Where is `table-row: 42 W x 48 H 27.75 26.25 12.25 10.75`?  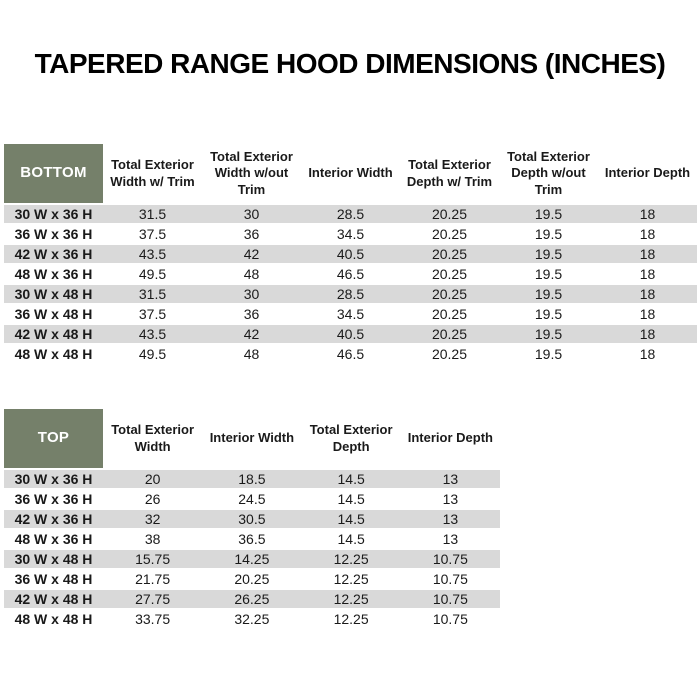
table-row: 42 W x 48 H 27.75 26.25 12.25 10.75 is located at coordinates (252, 599).